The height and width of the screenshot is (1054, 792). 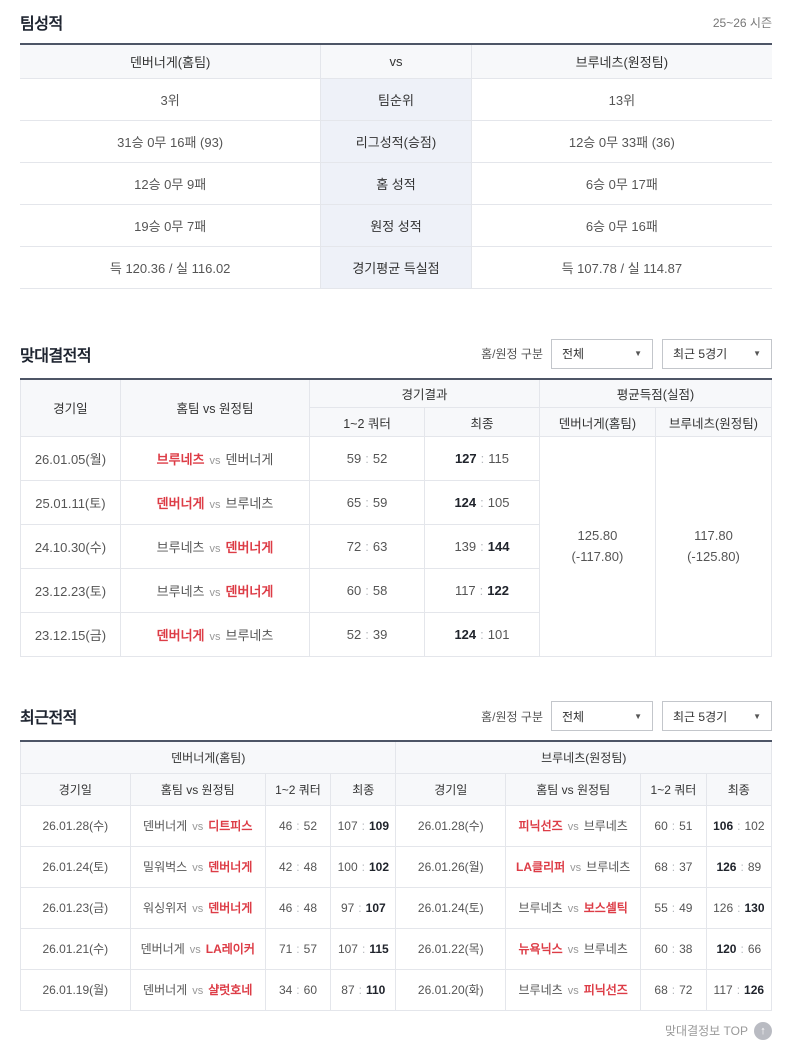 I want to click on home-team-name: 뉴욕닉스, so click(x=540, y=949).